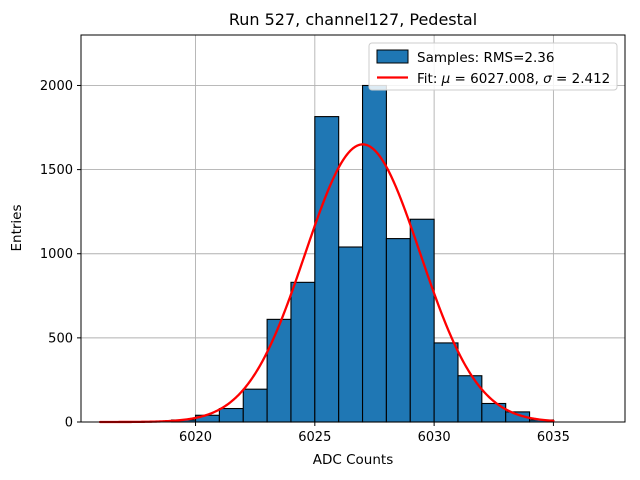 The height and width of the screenshot is (480, 640). I want to click on x-tick-label: 6025, so click(314, 437).